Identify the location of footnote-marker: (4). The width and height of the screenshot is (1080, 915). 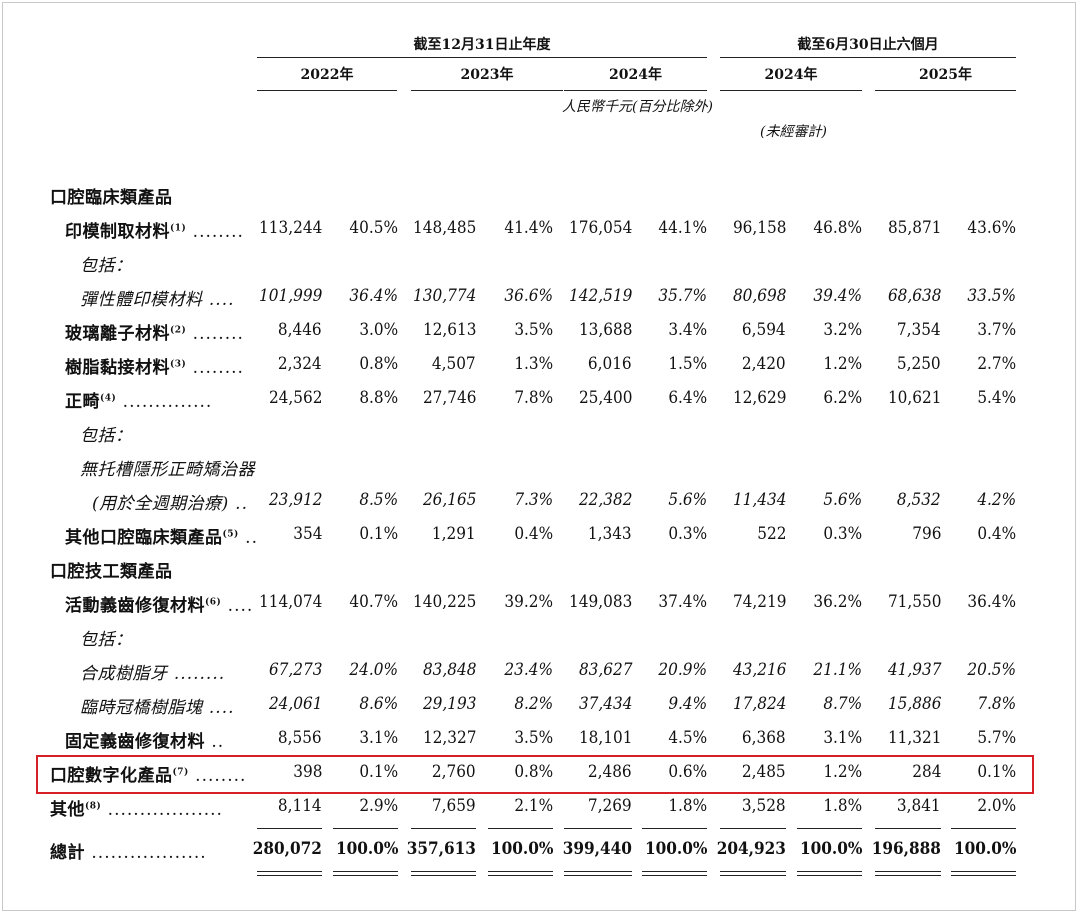
(108, 398).